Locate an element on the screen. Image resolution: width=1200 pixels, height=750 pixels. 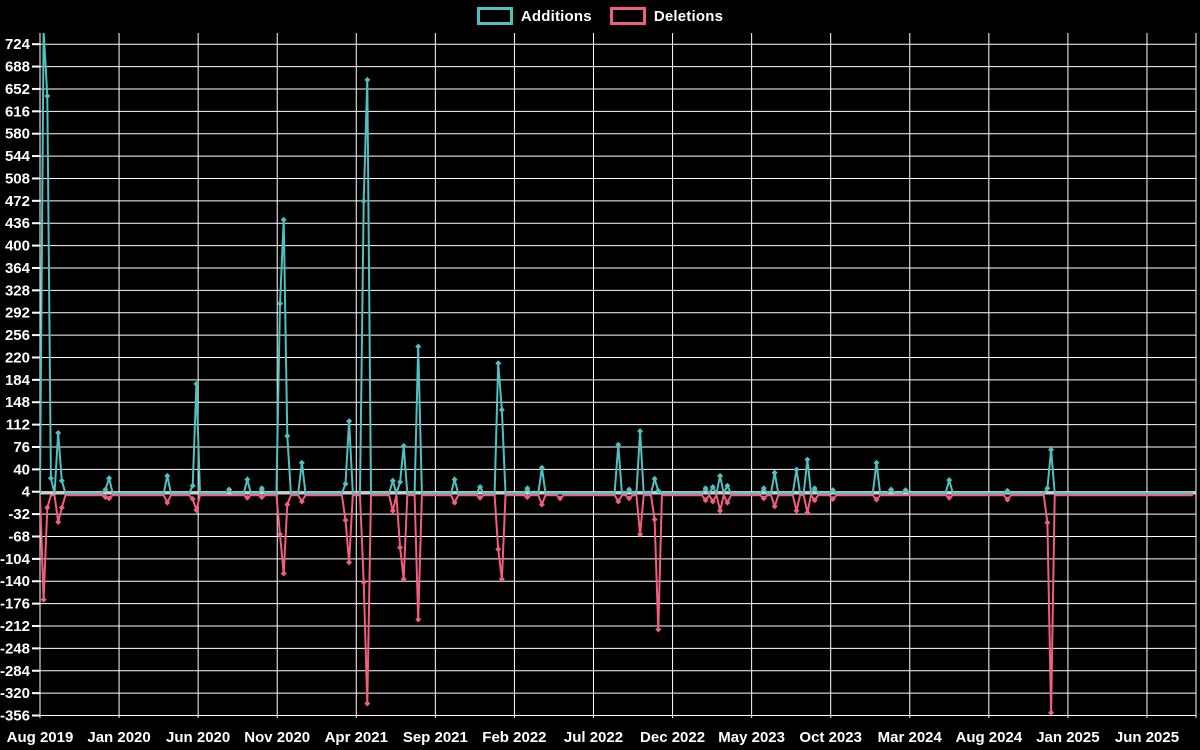
x-tick-label: Aug 2019 is located at coordinates (40, 737).